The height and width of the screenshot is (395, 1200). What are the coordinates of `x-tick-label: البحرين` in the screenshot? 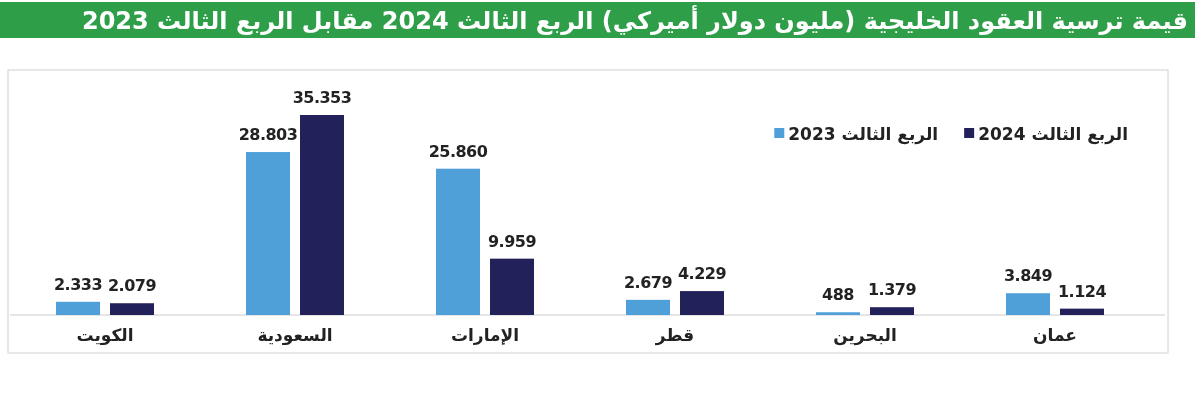 It's located at (865, 335).